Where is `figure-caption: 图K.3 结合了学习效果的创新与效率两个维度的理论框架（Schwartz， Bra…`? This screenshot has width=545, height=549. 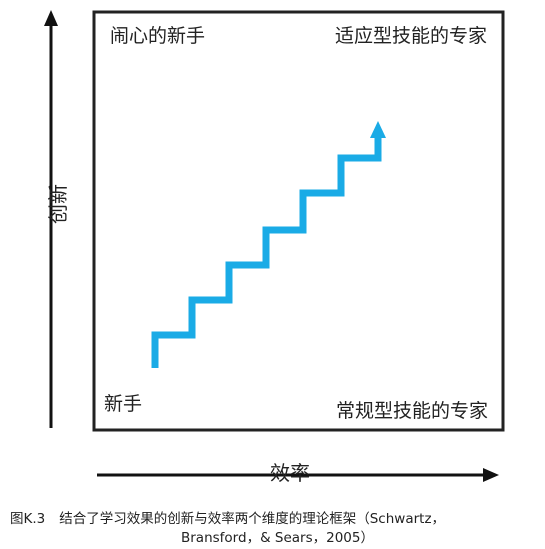
figure-caption: 图K.3 结合了学习效果的创新与效率两个维度的理论框架（Schwartz， Bra… is located at coordinates (272, 529).